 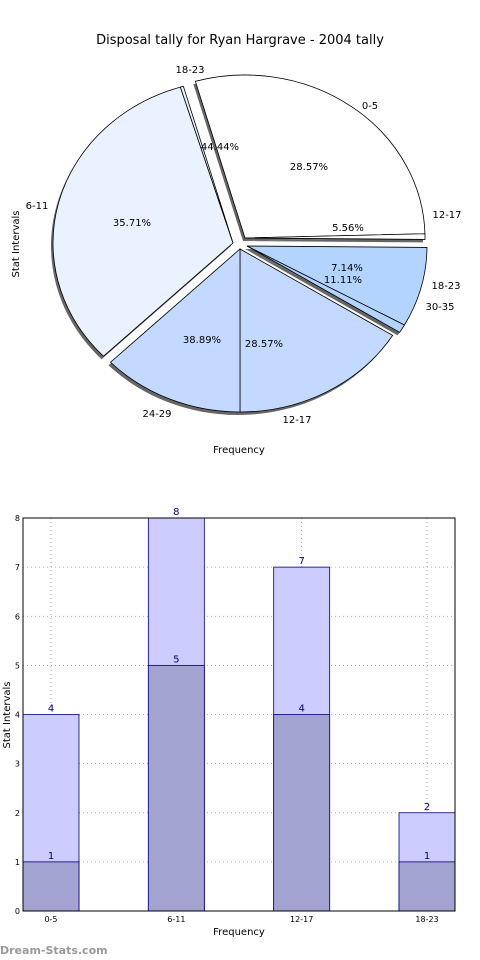 What do you see at coordinates (343, 280) in the screenshot?
I see `pie-slice-percent-label: 11.11%` at bounding box center [343, 280].